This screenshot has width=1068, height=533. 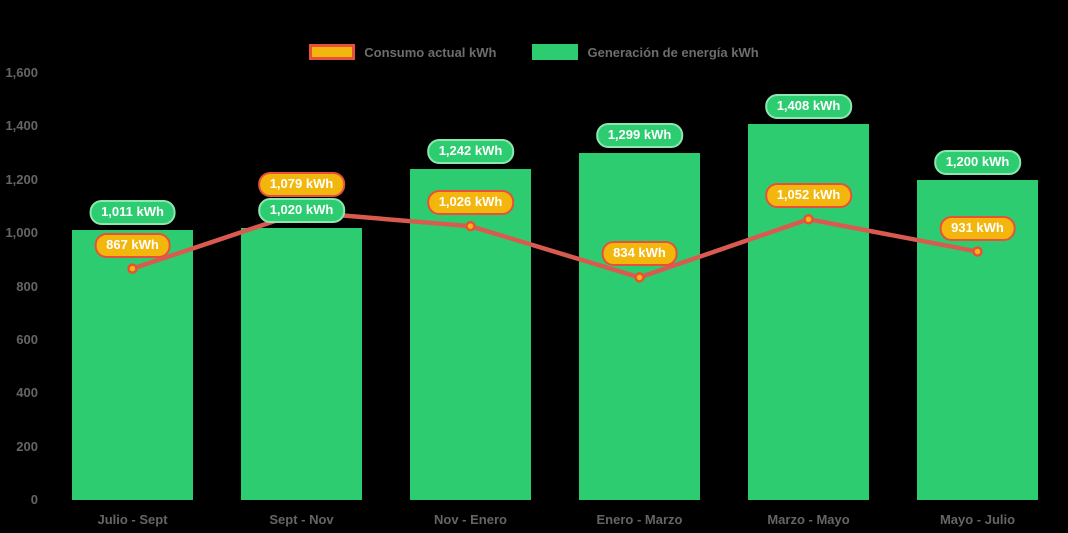 I want to click on bar-value-badge: 1,011 kWh, so click(x=132, y=213).